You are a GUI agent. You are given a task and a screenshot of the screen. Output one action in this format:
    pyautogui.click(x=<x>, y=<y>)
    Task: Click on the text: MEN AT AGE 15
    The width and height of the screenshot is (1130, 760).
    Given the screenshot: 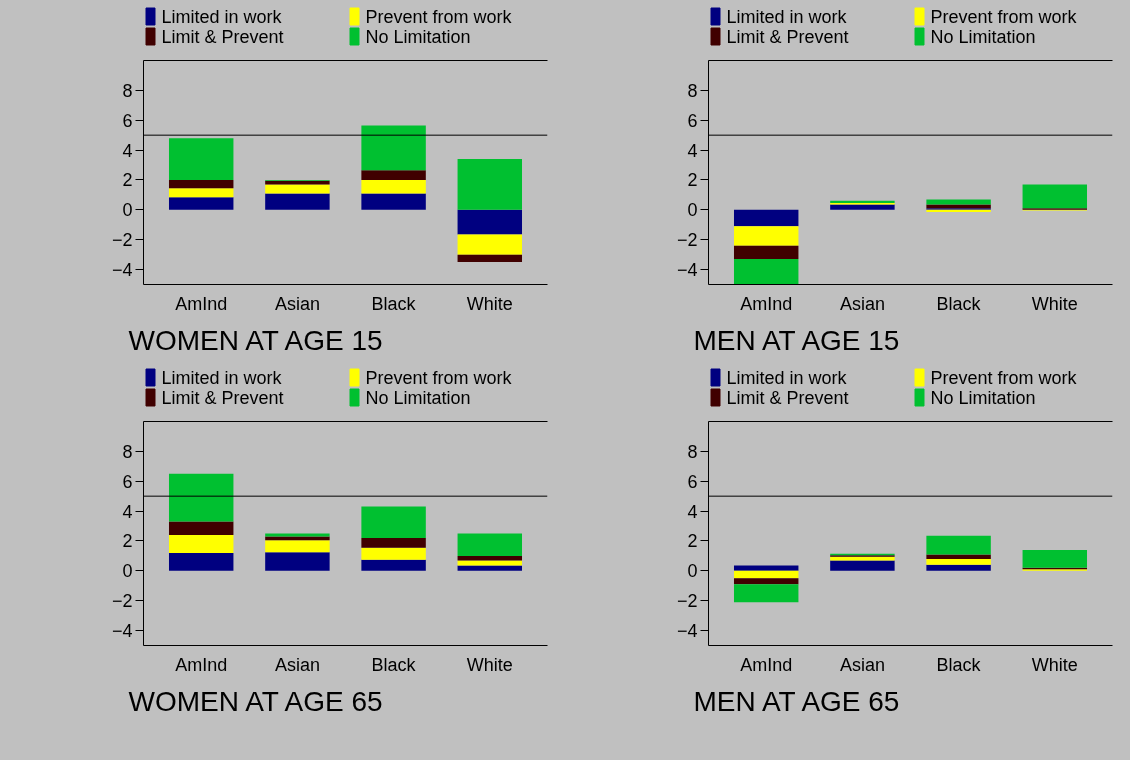 What is the action you would take?
    pyautogui.click(x=796, y=340)
    